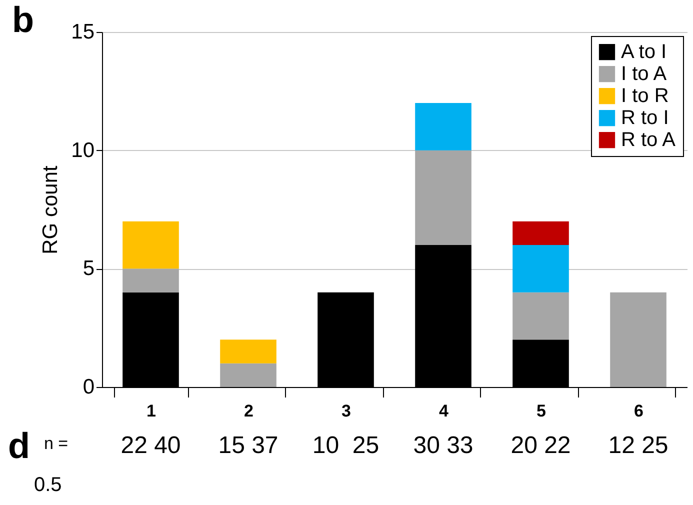 The height and width of the screenshot is (505, 693). I want to click on text: 15 37, so click(248, 446).